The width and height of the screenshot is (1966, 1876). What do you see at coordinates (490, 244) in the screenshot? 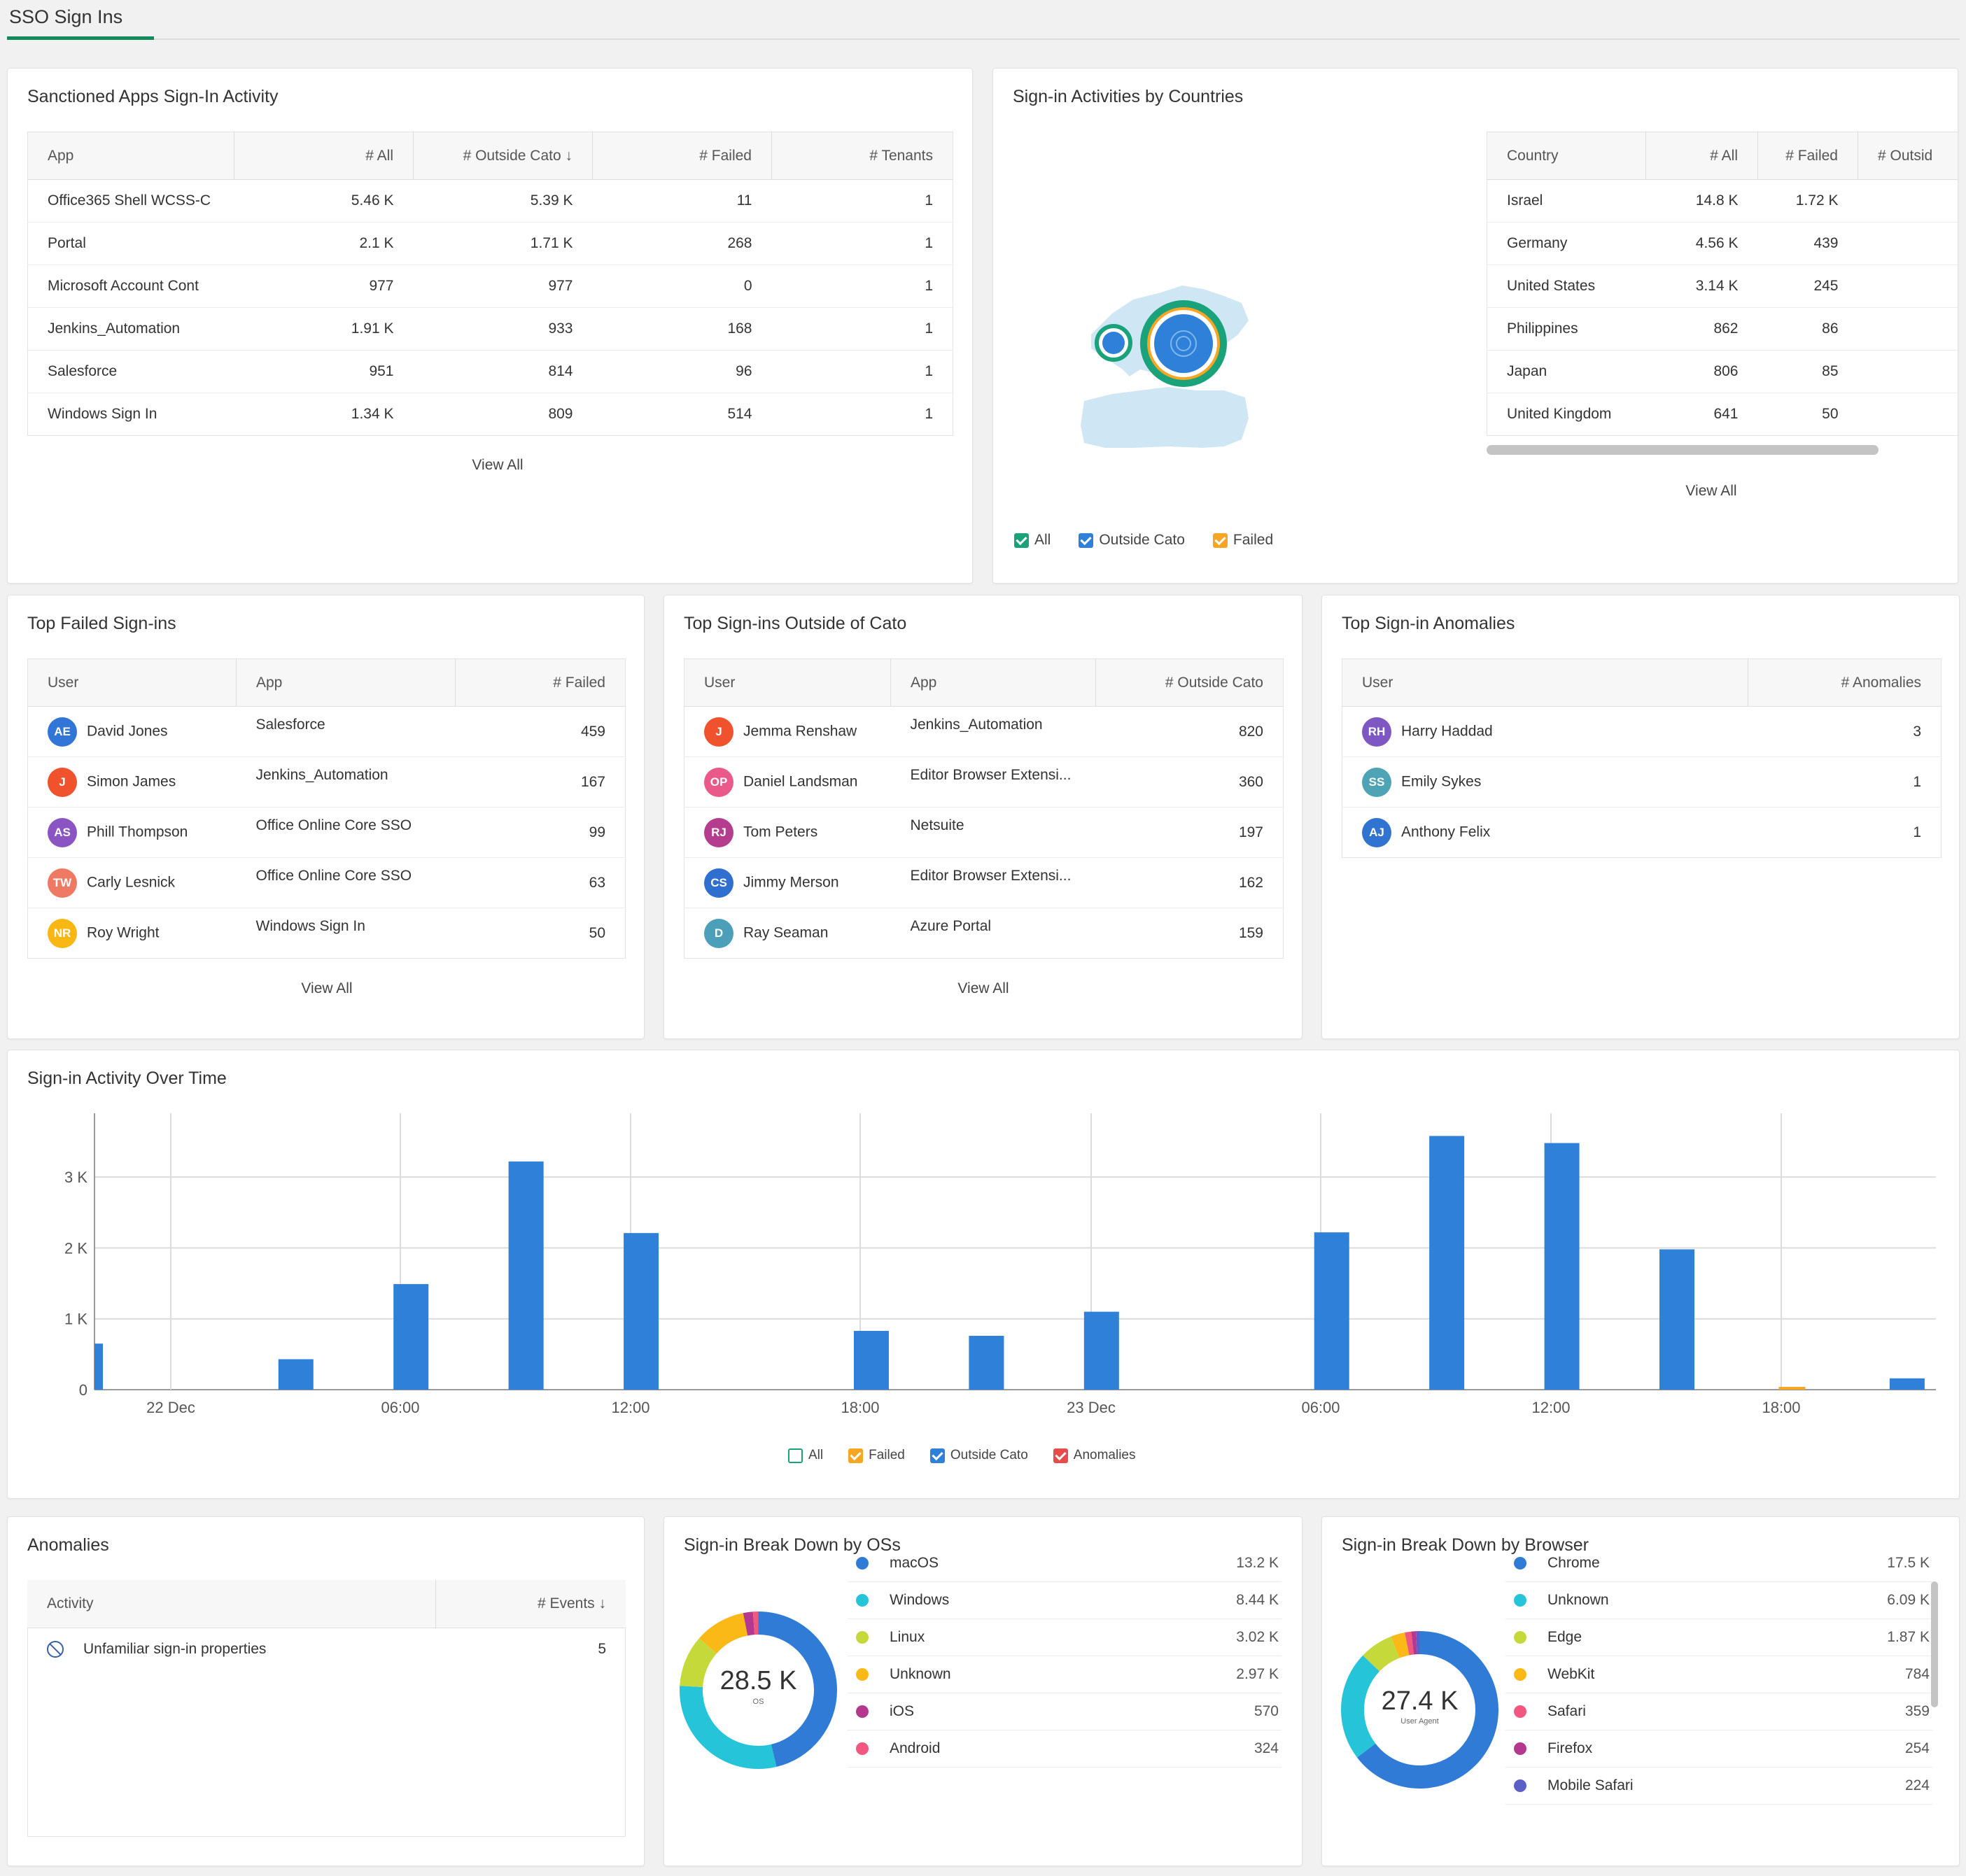
I see `table-row: Portal 2.1 K 1.71 K 268 1` at bounding box center [490, 244].